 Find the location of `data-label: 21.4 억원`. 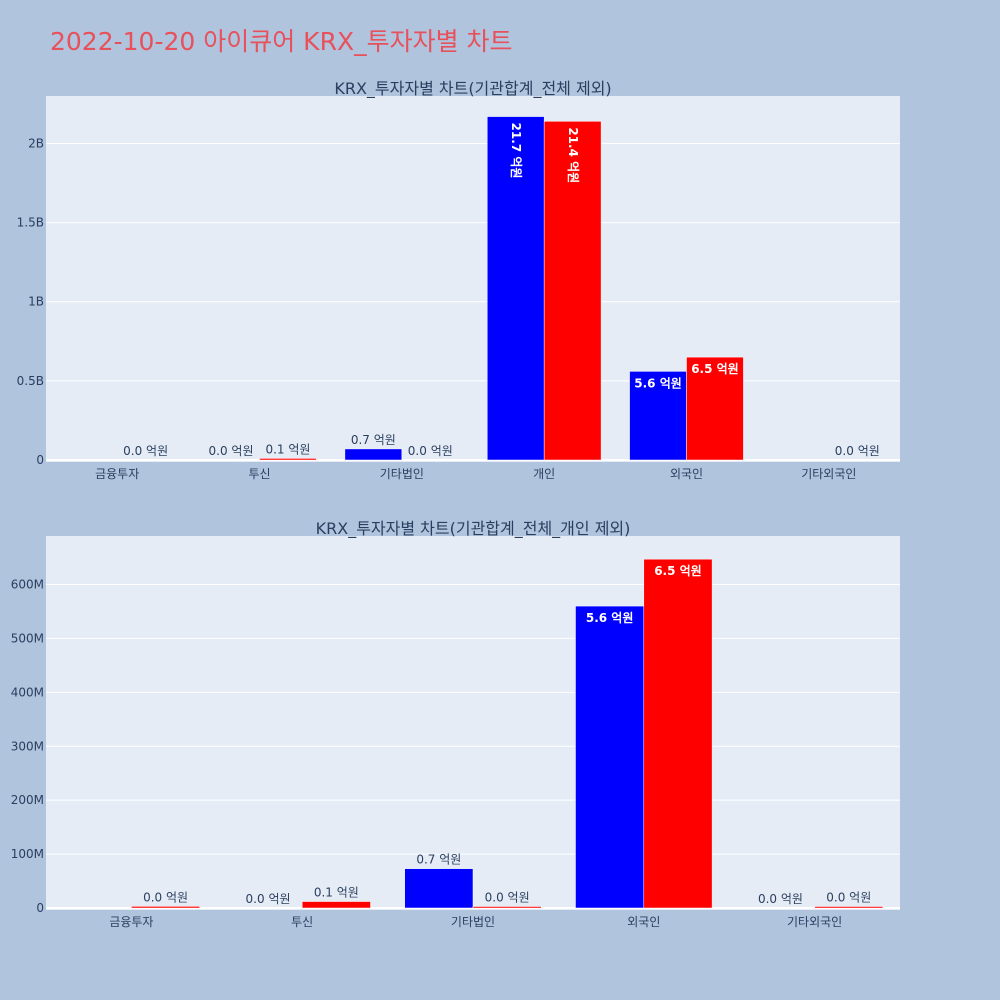

data-label: 21.4 억원 is located at coordinates (573, 155).